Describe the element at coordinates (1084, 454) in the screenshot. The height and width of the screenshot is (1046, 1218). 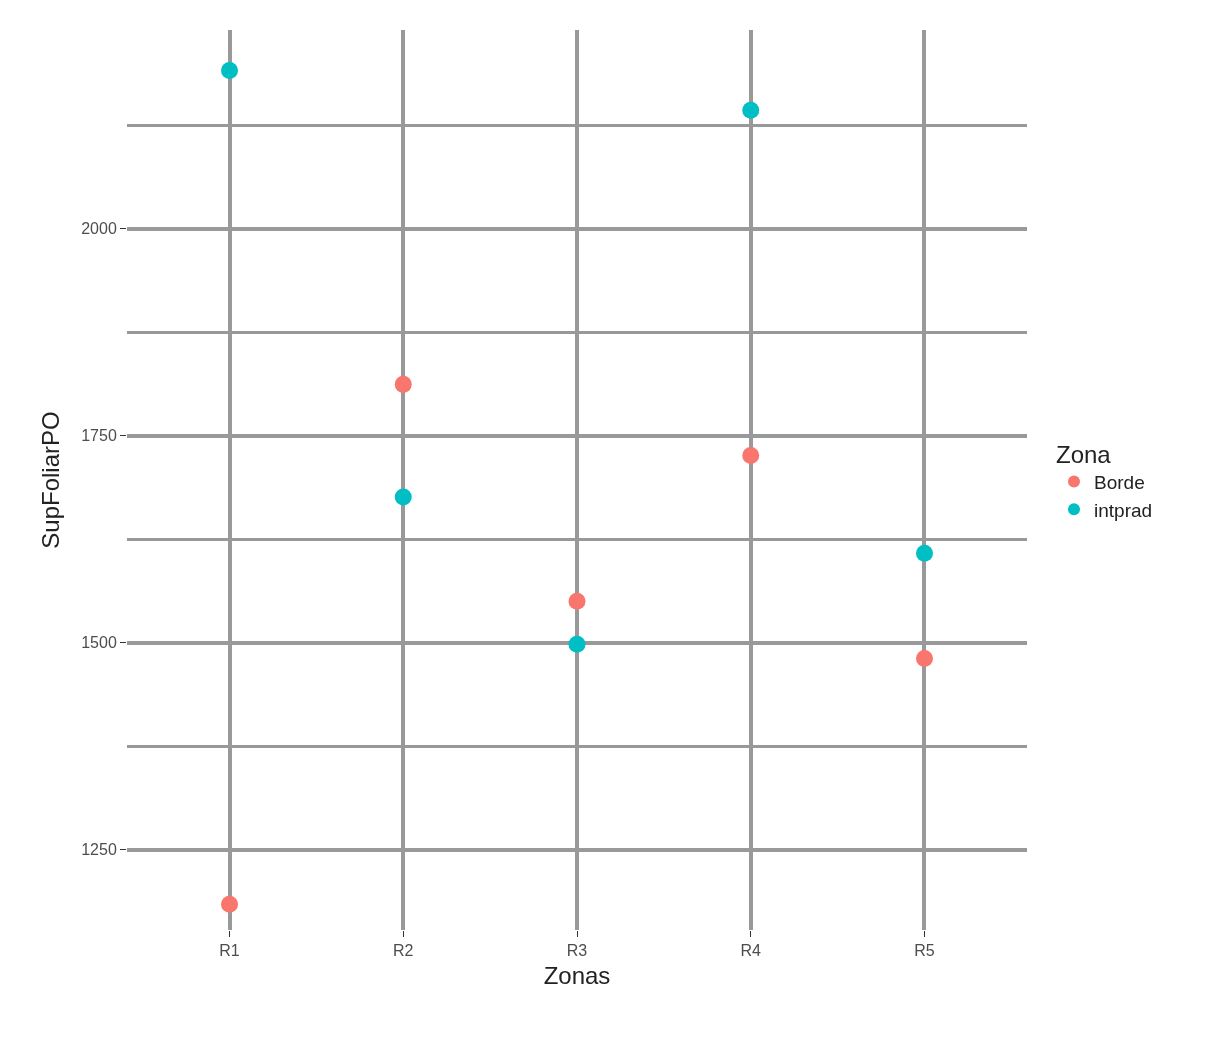
I see `legend-title: Zona` at that location.